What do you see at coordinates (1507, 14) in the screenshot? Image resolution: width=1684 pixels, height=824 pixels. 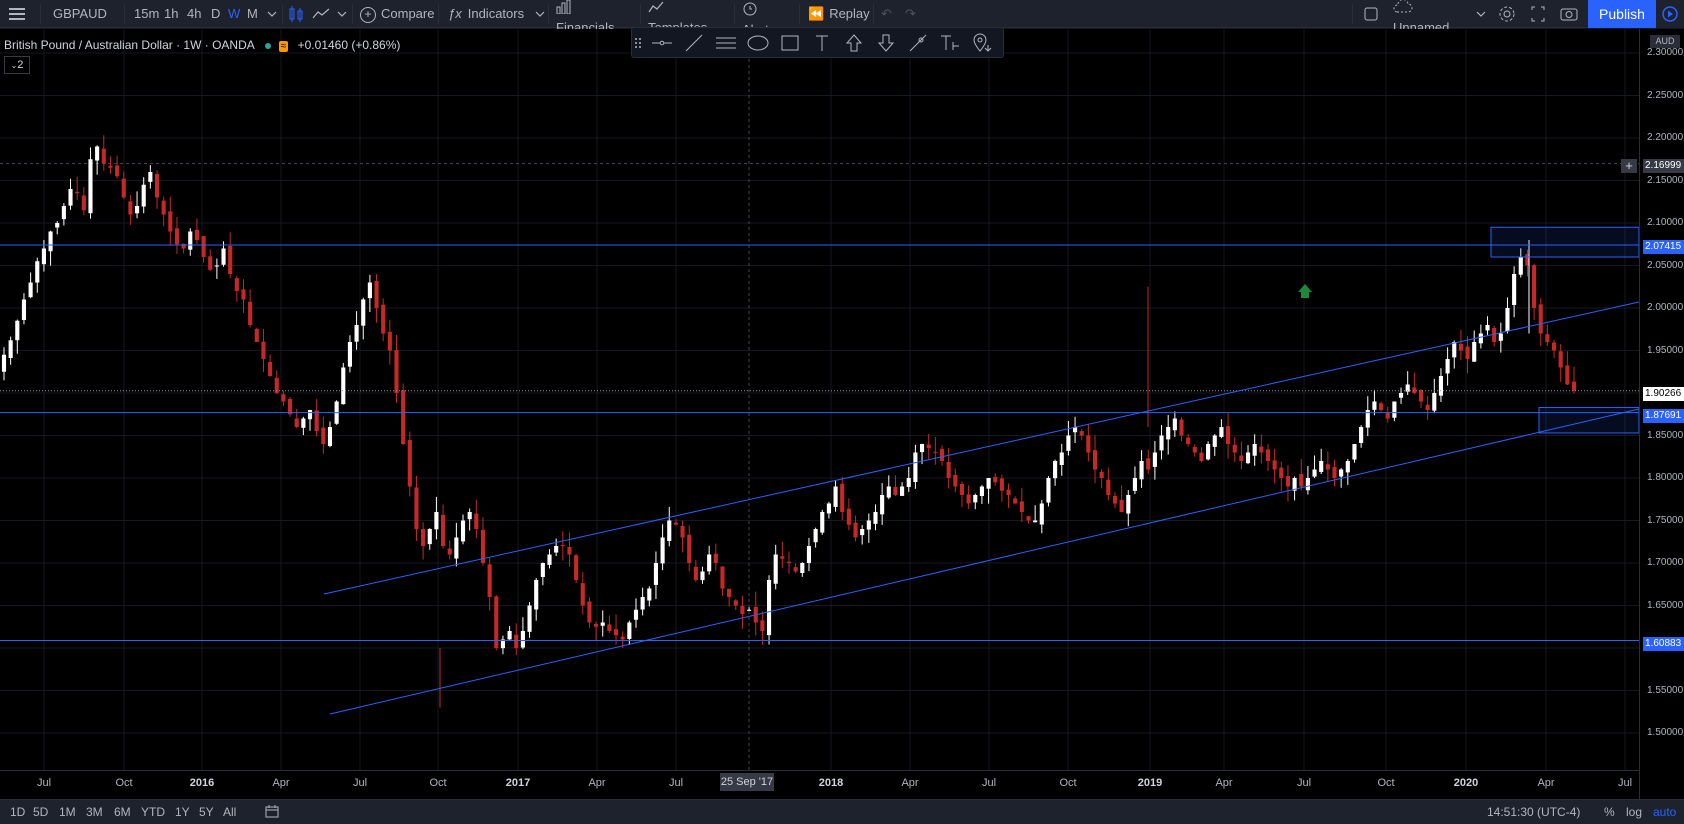 I see `settings-gear-icon` at bounding box center [1507, 14].